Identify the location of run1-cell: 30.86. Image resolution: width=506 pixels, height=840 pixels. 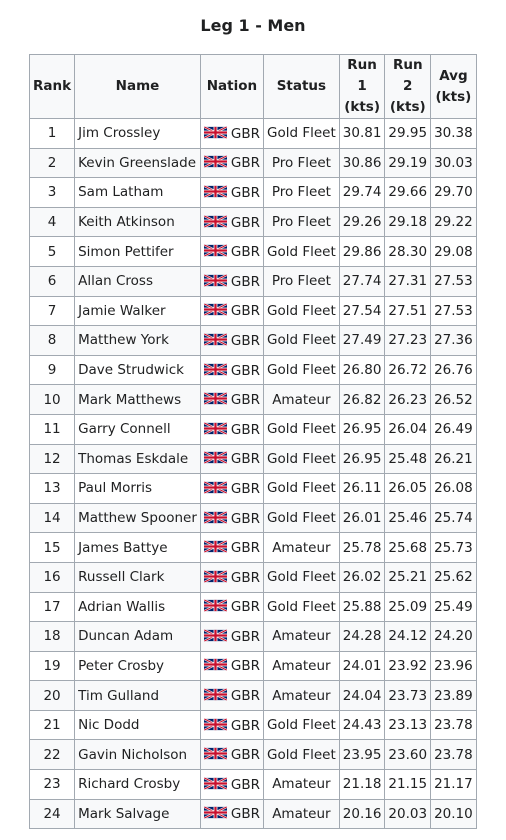
(362, 163).